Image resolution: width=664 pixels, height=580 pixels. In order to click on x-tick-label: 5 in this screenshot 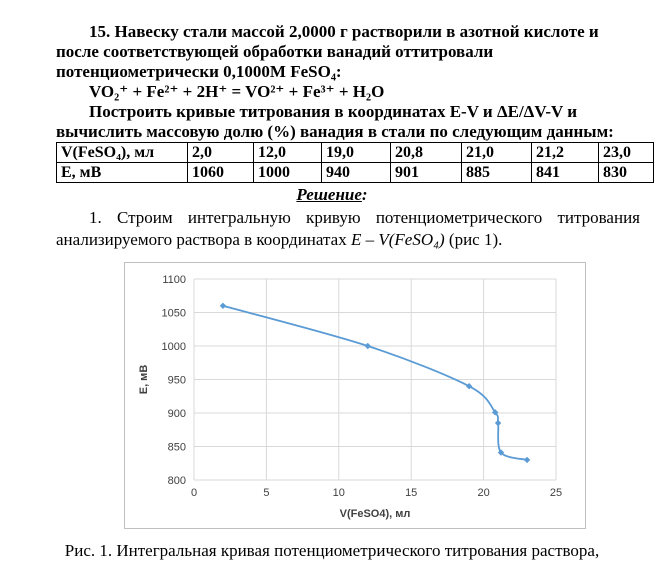, I will do `click(266, 493)`.